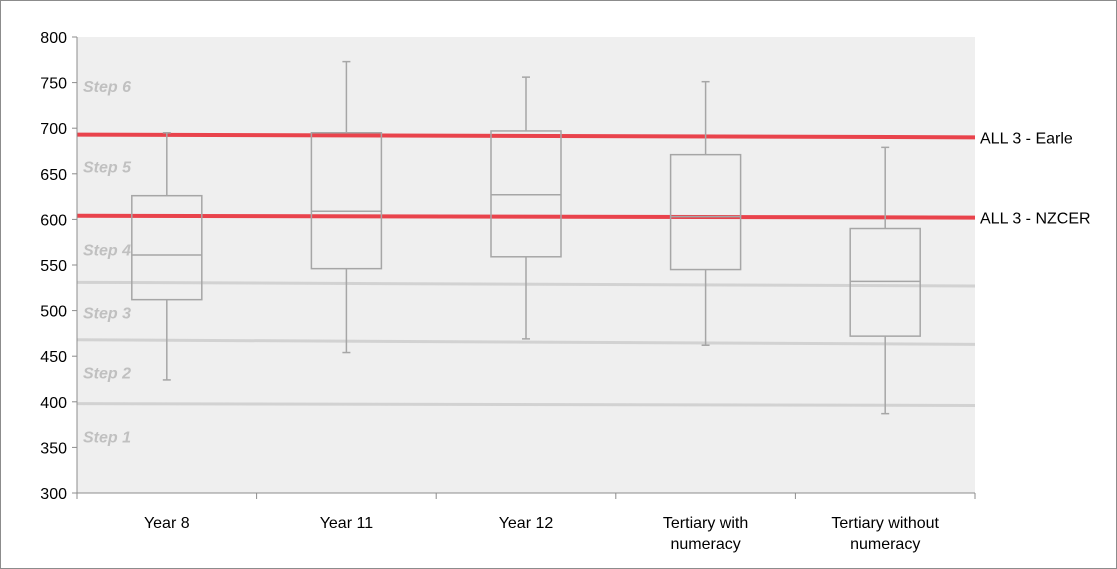 This screenshot has width=1117, height=569. What do you see at coordinates (107, 374) in the screenshot?
I see `step-label: Step 2` at bounding box center [107, 374].